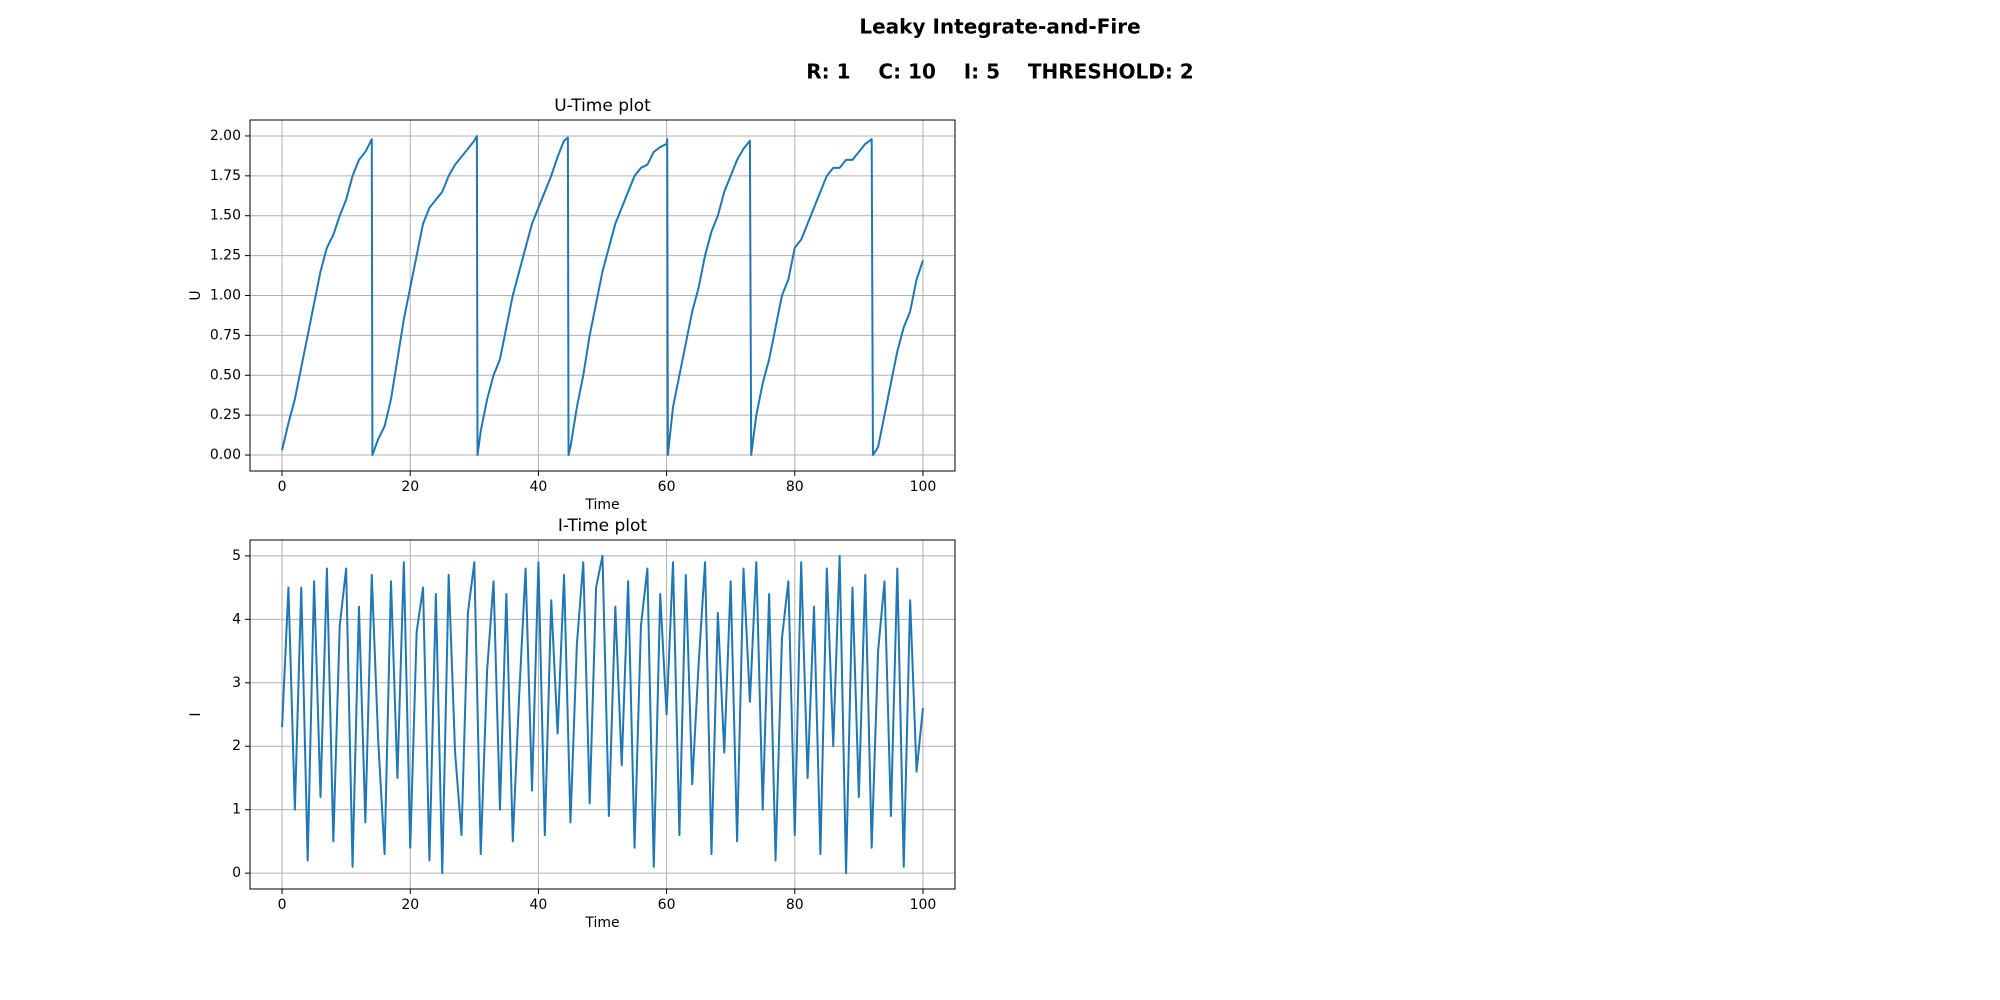  What do you see at coordinates (236, 683) in the screenshot?
I see `y-tick-label: 3` at bounding box center [236, 683].